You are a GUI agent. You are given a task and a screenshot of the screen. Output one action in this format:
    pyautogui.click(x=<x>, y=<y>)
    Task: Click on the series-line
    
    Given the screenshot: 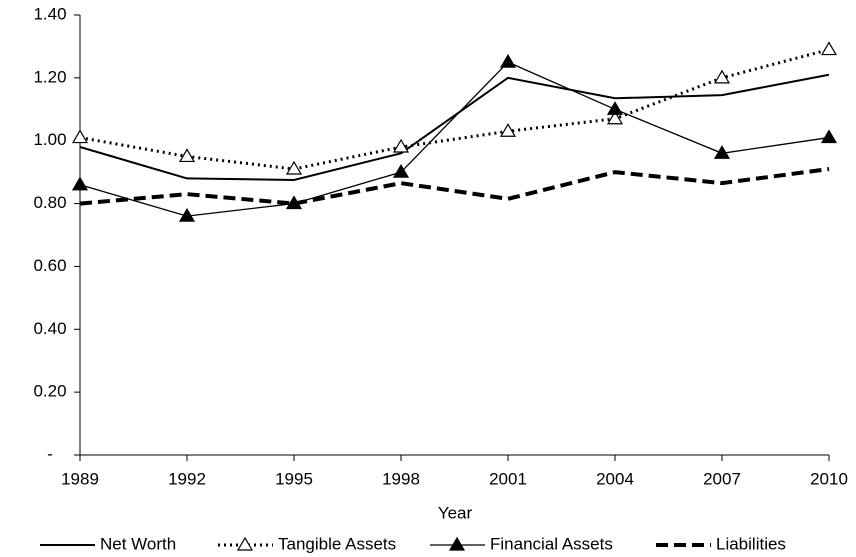 What is the action you would take?
    pyautogui.click(x=454, y=186)
    